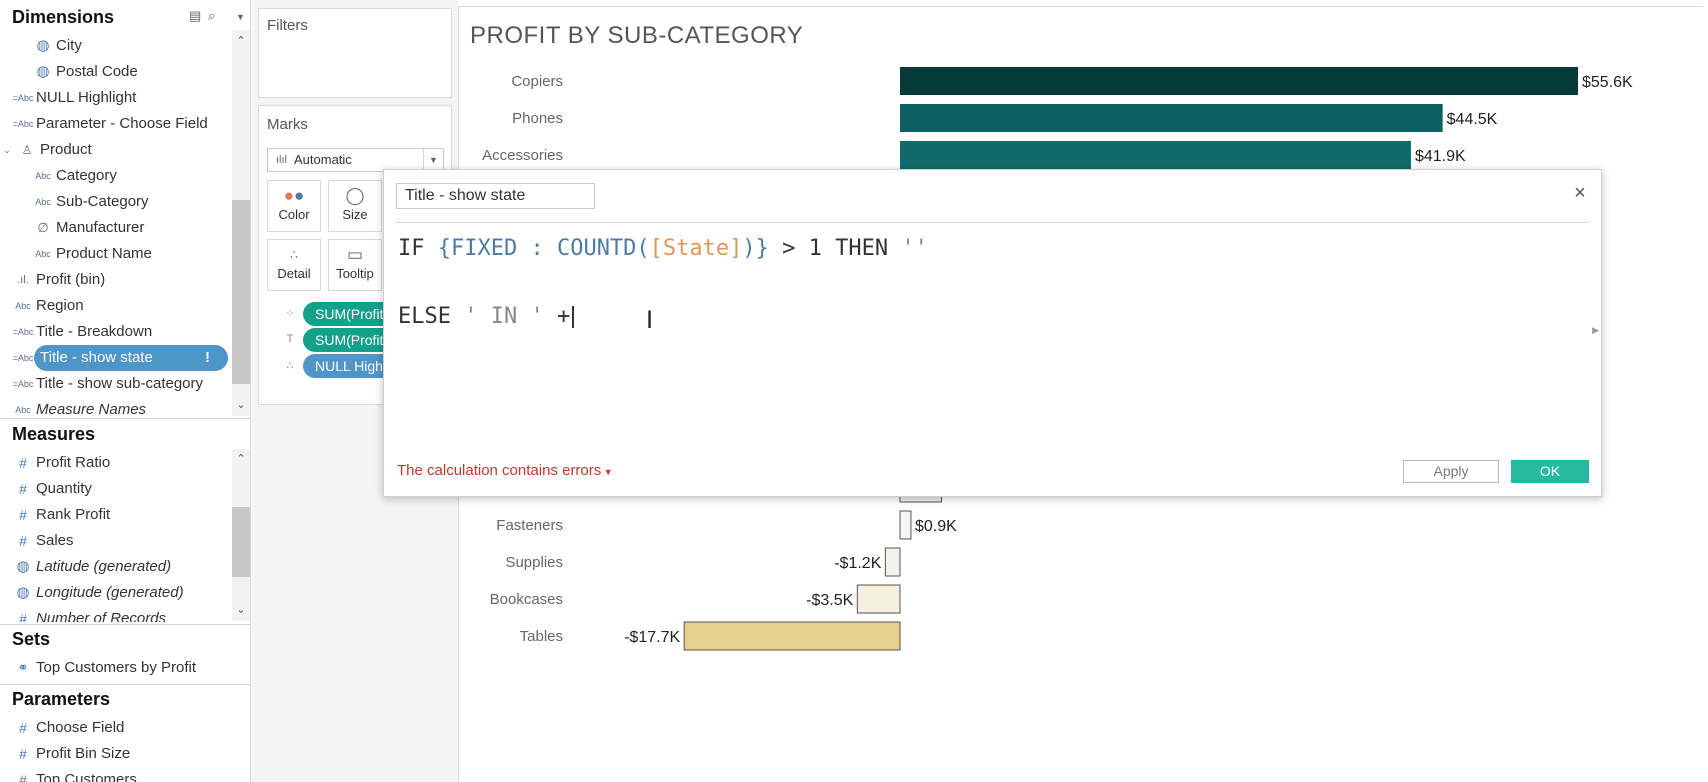 This screenshot has height=782, width=1708. Describe the element at coordinates (418, 248) in the screenshot. I see `code-keyword: IF` at that location.